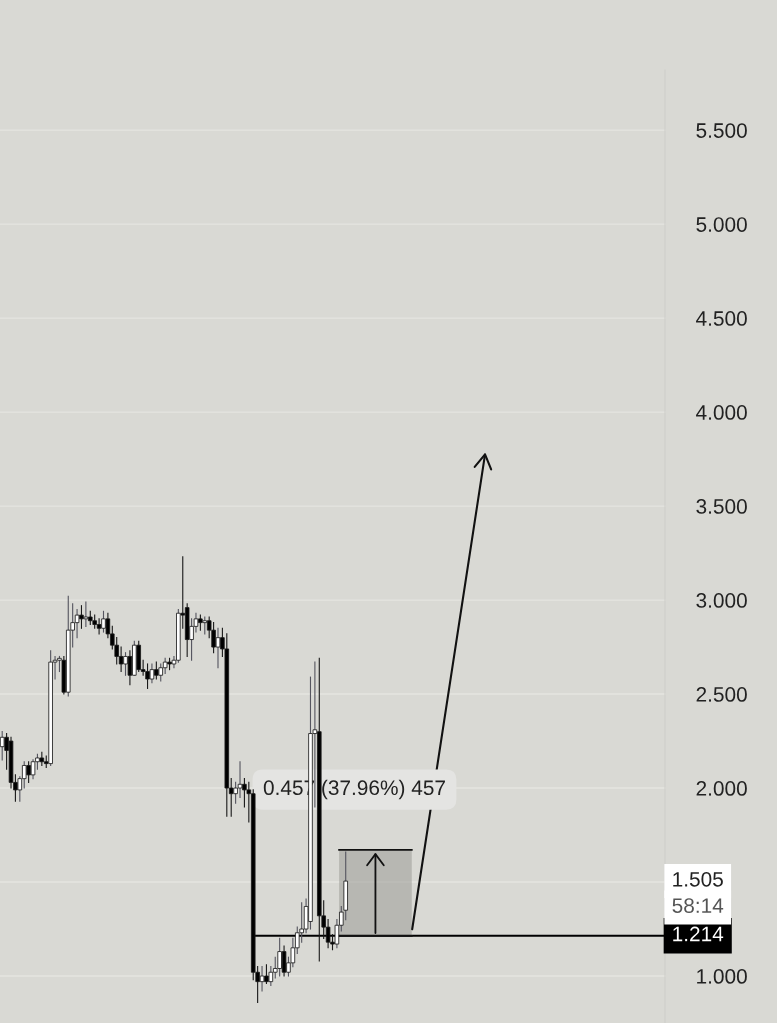 The width and height of the screenshot is (777, 1023). Describe the element at coordinates (721, 318) in the screenshot. I see `y-tick-label: 4.500` at that location.